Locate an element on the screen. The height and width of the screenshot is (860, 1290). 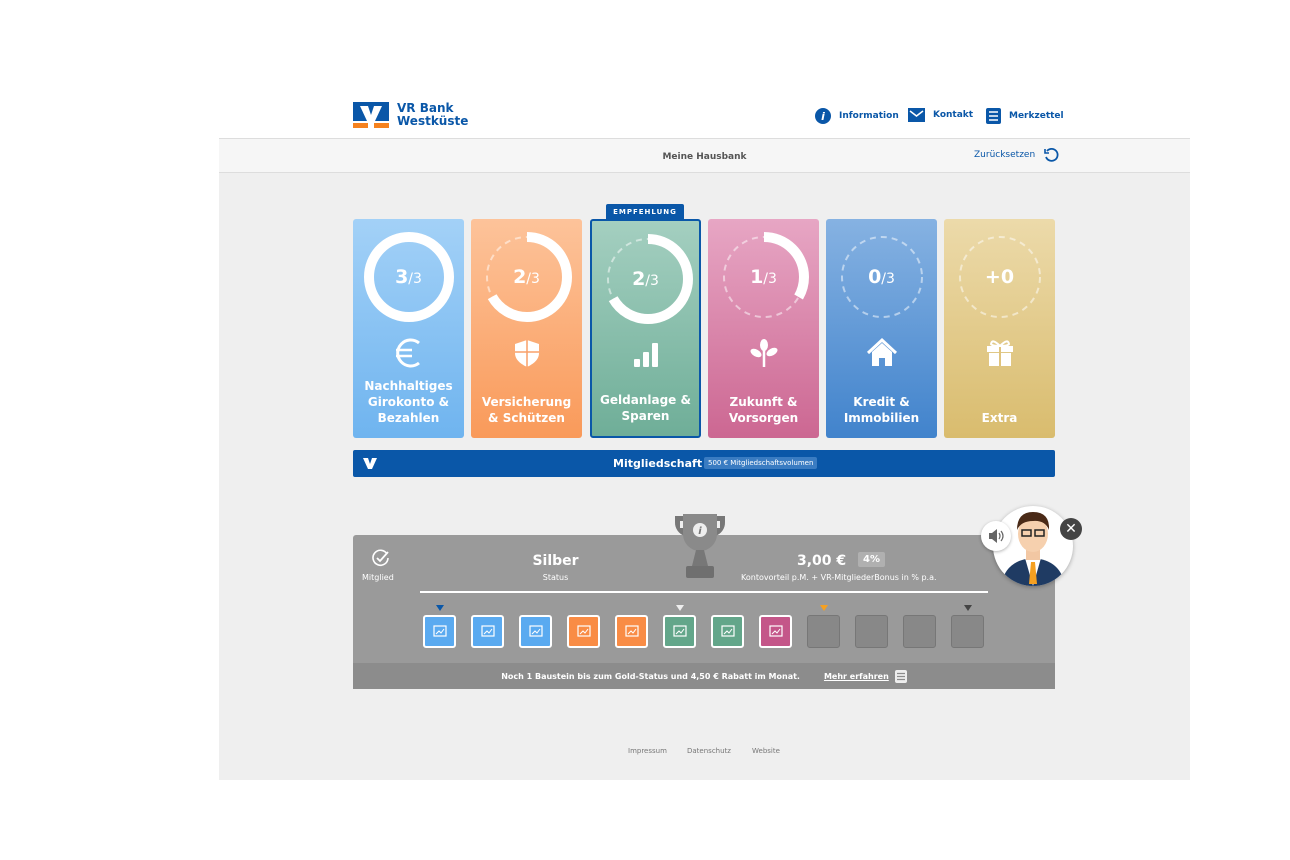
card-score: +0 is located at coordinates (999, 277).